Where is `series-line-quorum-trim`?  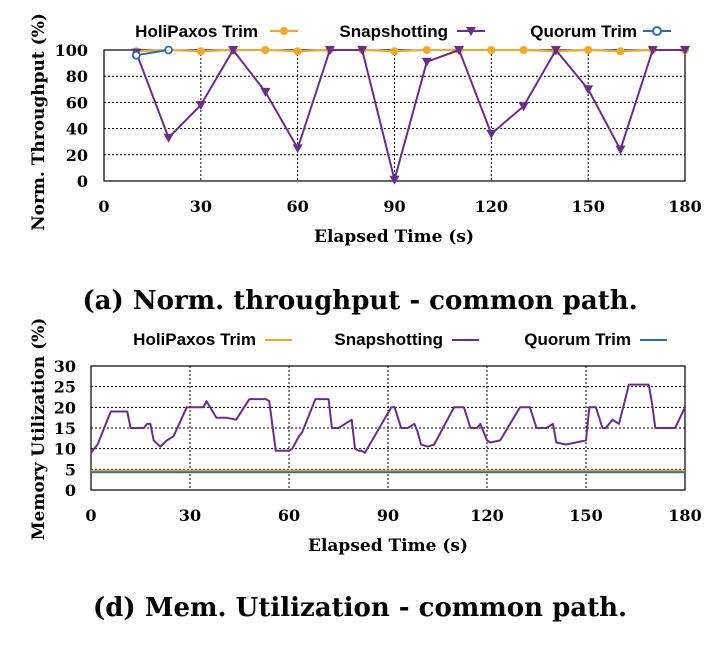 series-line-quorum-trim is located at coordinates (152, 53).